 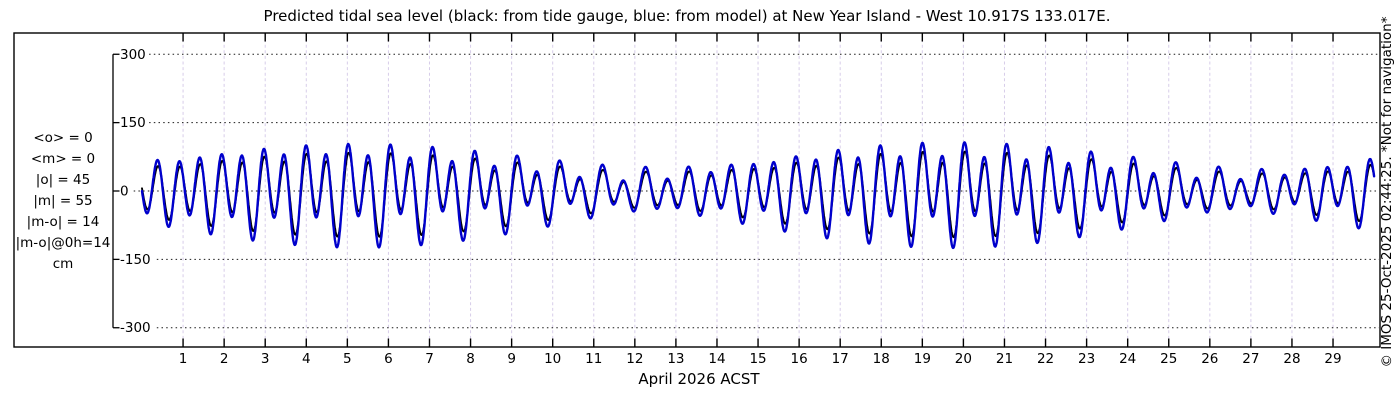 I want to click on day-tick-label: 19, so click(x=922, y=359).